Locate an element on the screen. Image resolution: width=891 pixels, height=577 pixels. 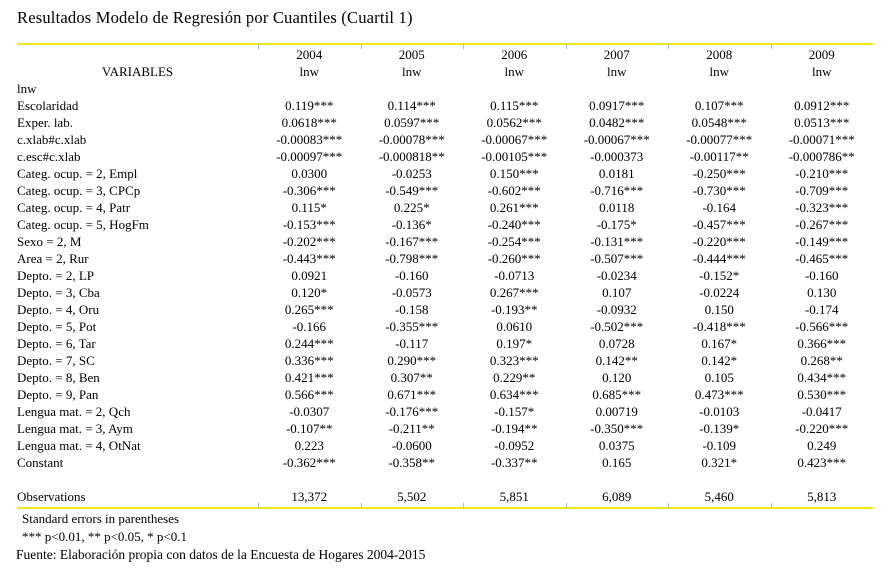
coefficient-cell: -0.0307 is located at coordinates (309, 411).